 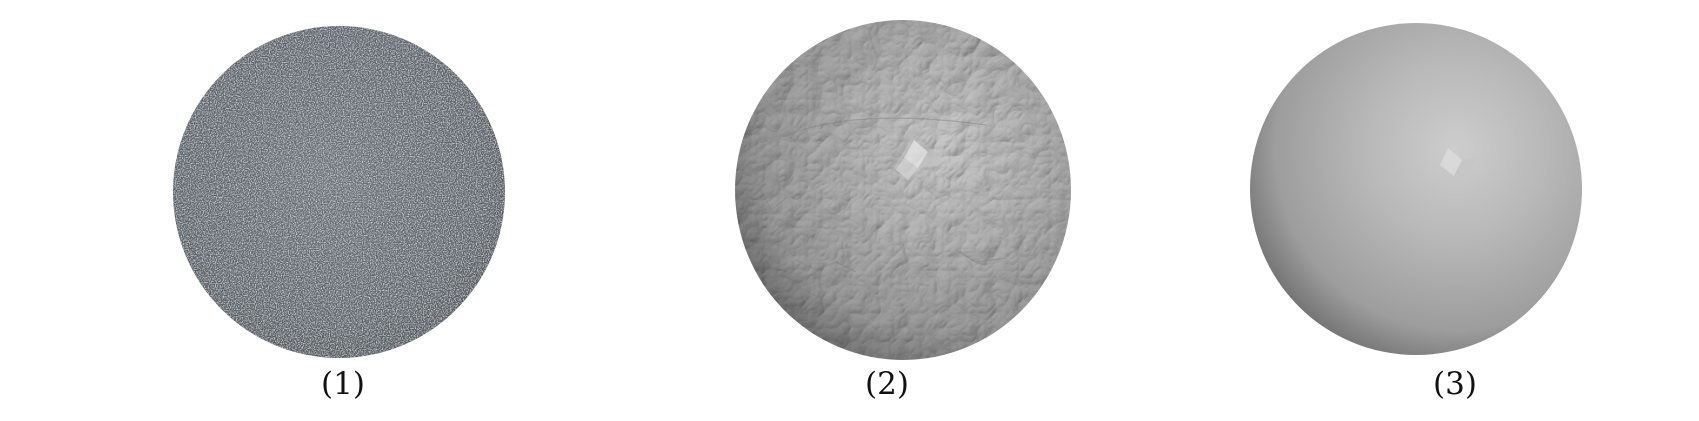 I want to click on panel-2-label: (2), so click(x=887, y=384).